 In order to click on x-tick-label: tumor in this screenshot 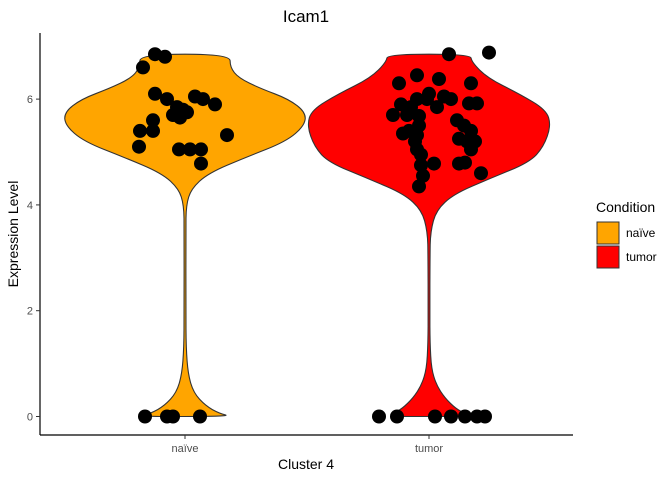, I will do `click(429, 449)`.